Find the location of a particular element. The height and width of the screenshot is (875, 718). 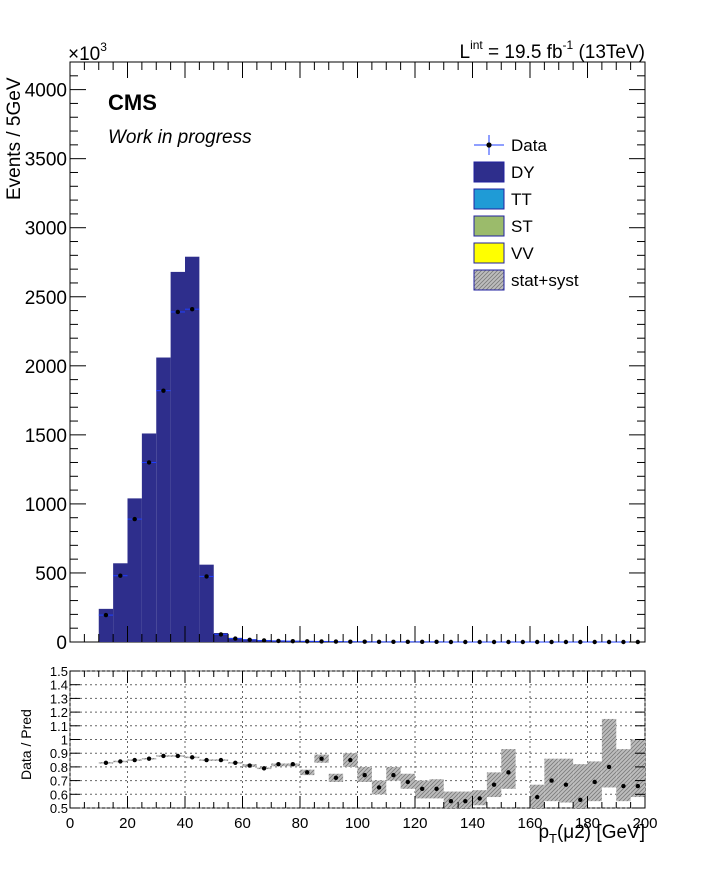

ratio-y-tick-label: 1.4 is located at coordinates (59, 685).